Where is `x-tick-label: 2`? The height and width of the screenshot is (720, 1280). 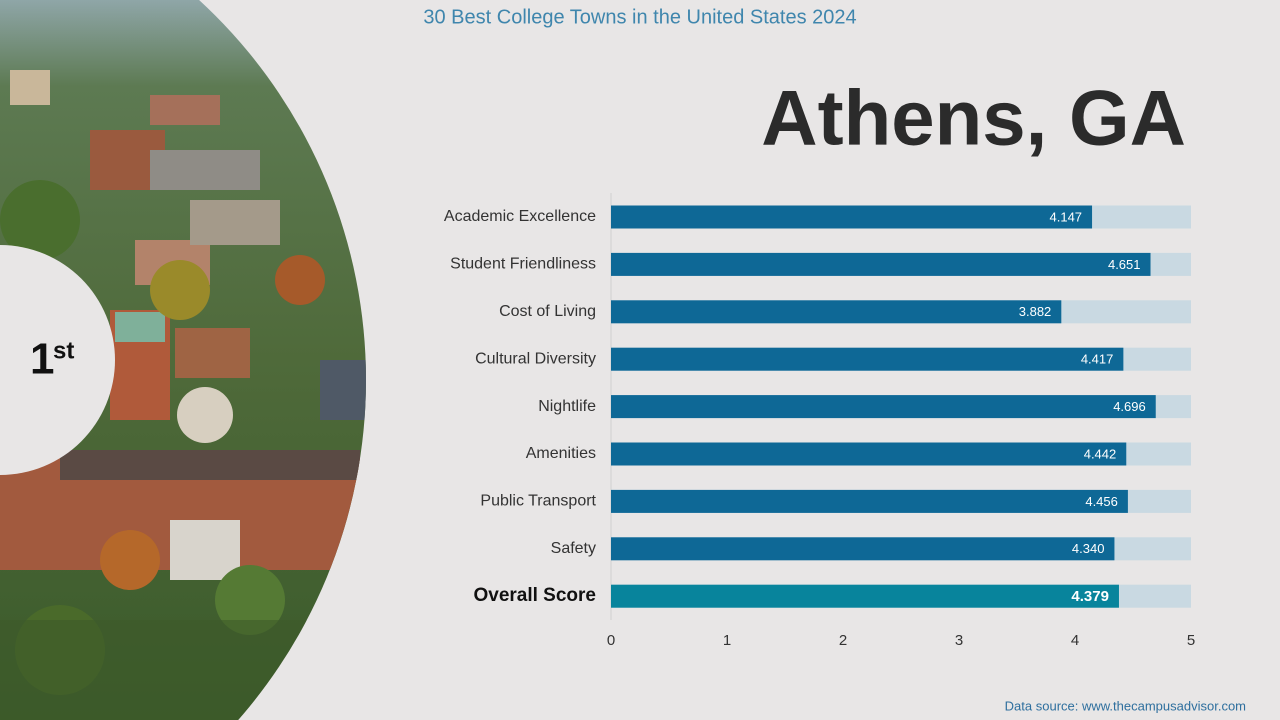
x-tick-label: 2 is located at coordinates (843, 640).